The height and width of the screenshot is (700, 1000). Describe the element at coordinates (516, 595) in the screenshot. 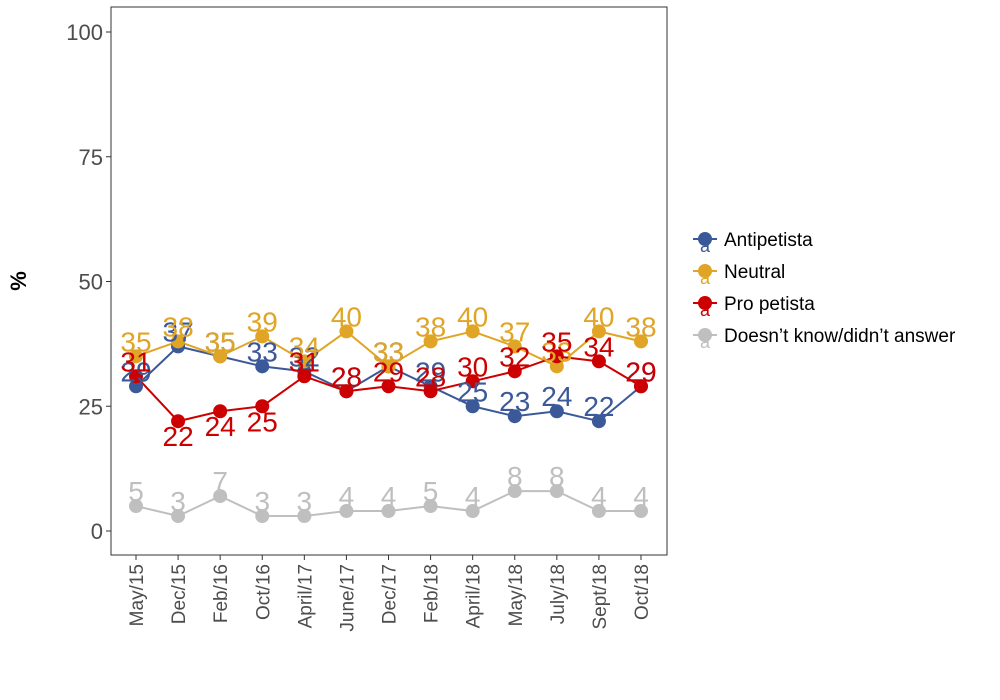

I see `x-tick-label: May/18` at that location.